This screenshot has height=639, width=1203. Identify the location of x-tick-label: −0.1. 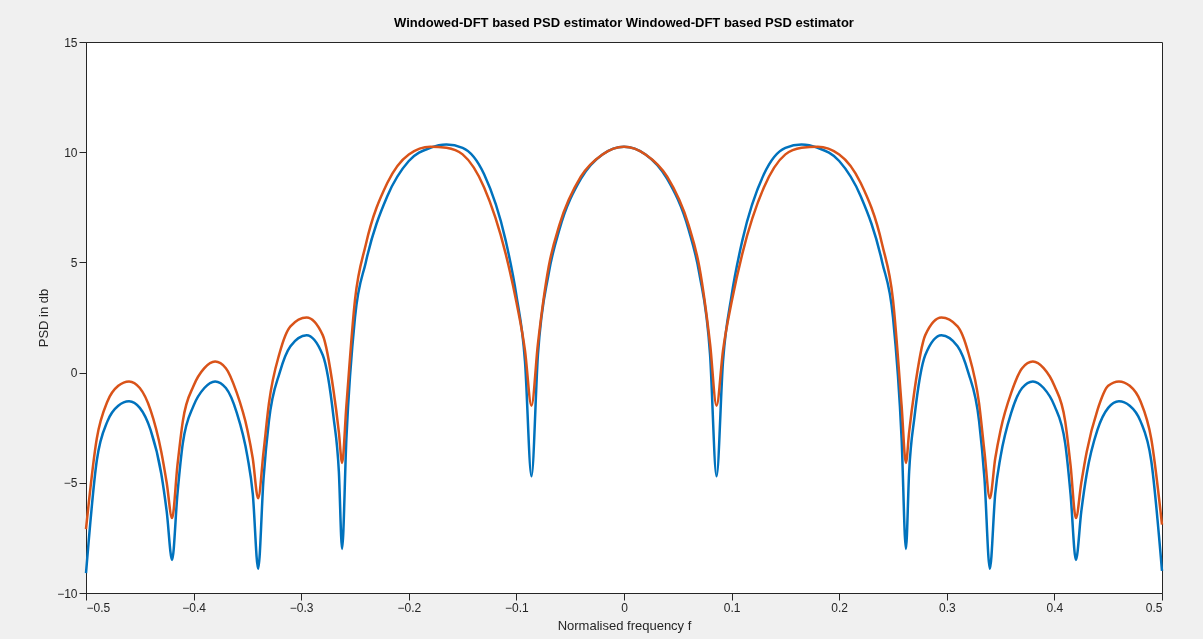
(517, 607).